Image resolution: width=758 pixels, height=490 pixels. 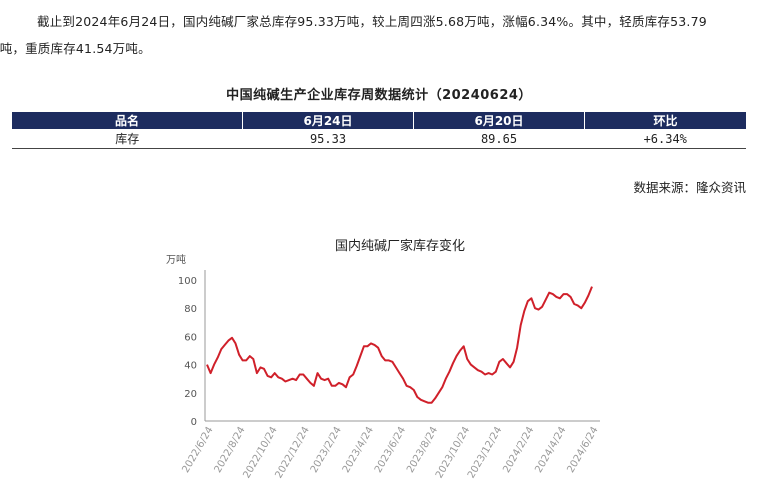 What do you see at coordinates (127, 139) in the screenshot?
I see `cell-product: 库存` at bounding box center [127, 139].